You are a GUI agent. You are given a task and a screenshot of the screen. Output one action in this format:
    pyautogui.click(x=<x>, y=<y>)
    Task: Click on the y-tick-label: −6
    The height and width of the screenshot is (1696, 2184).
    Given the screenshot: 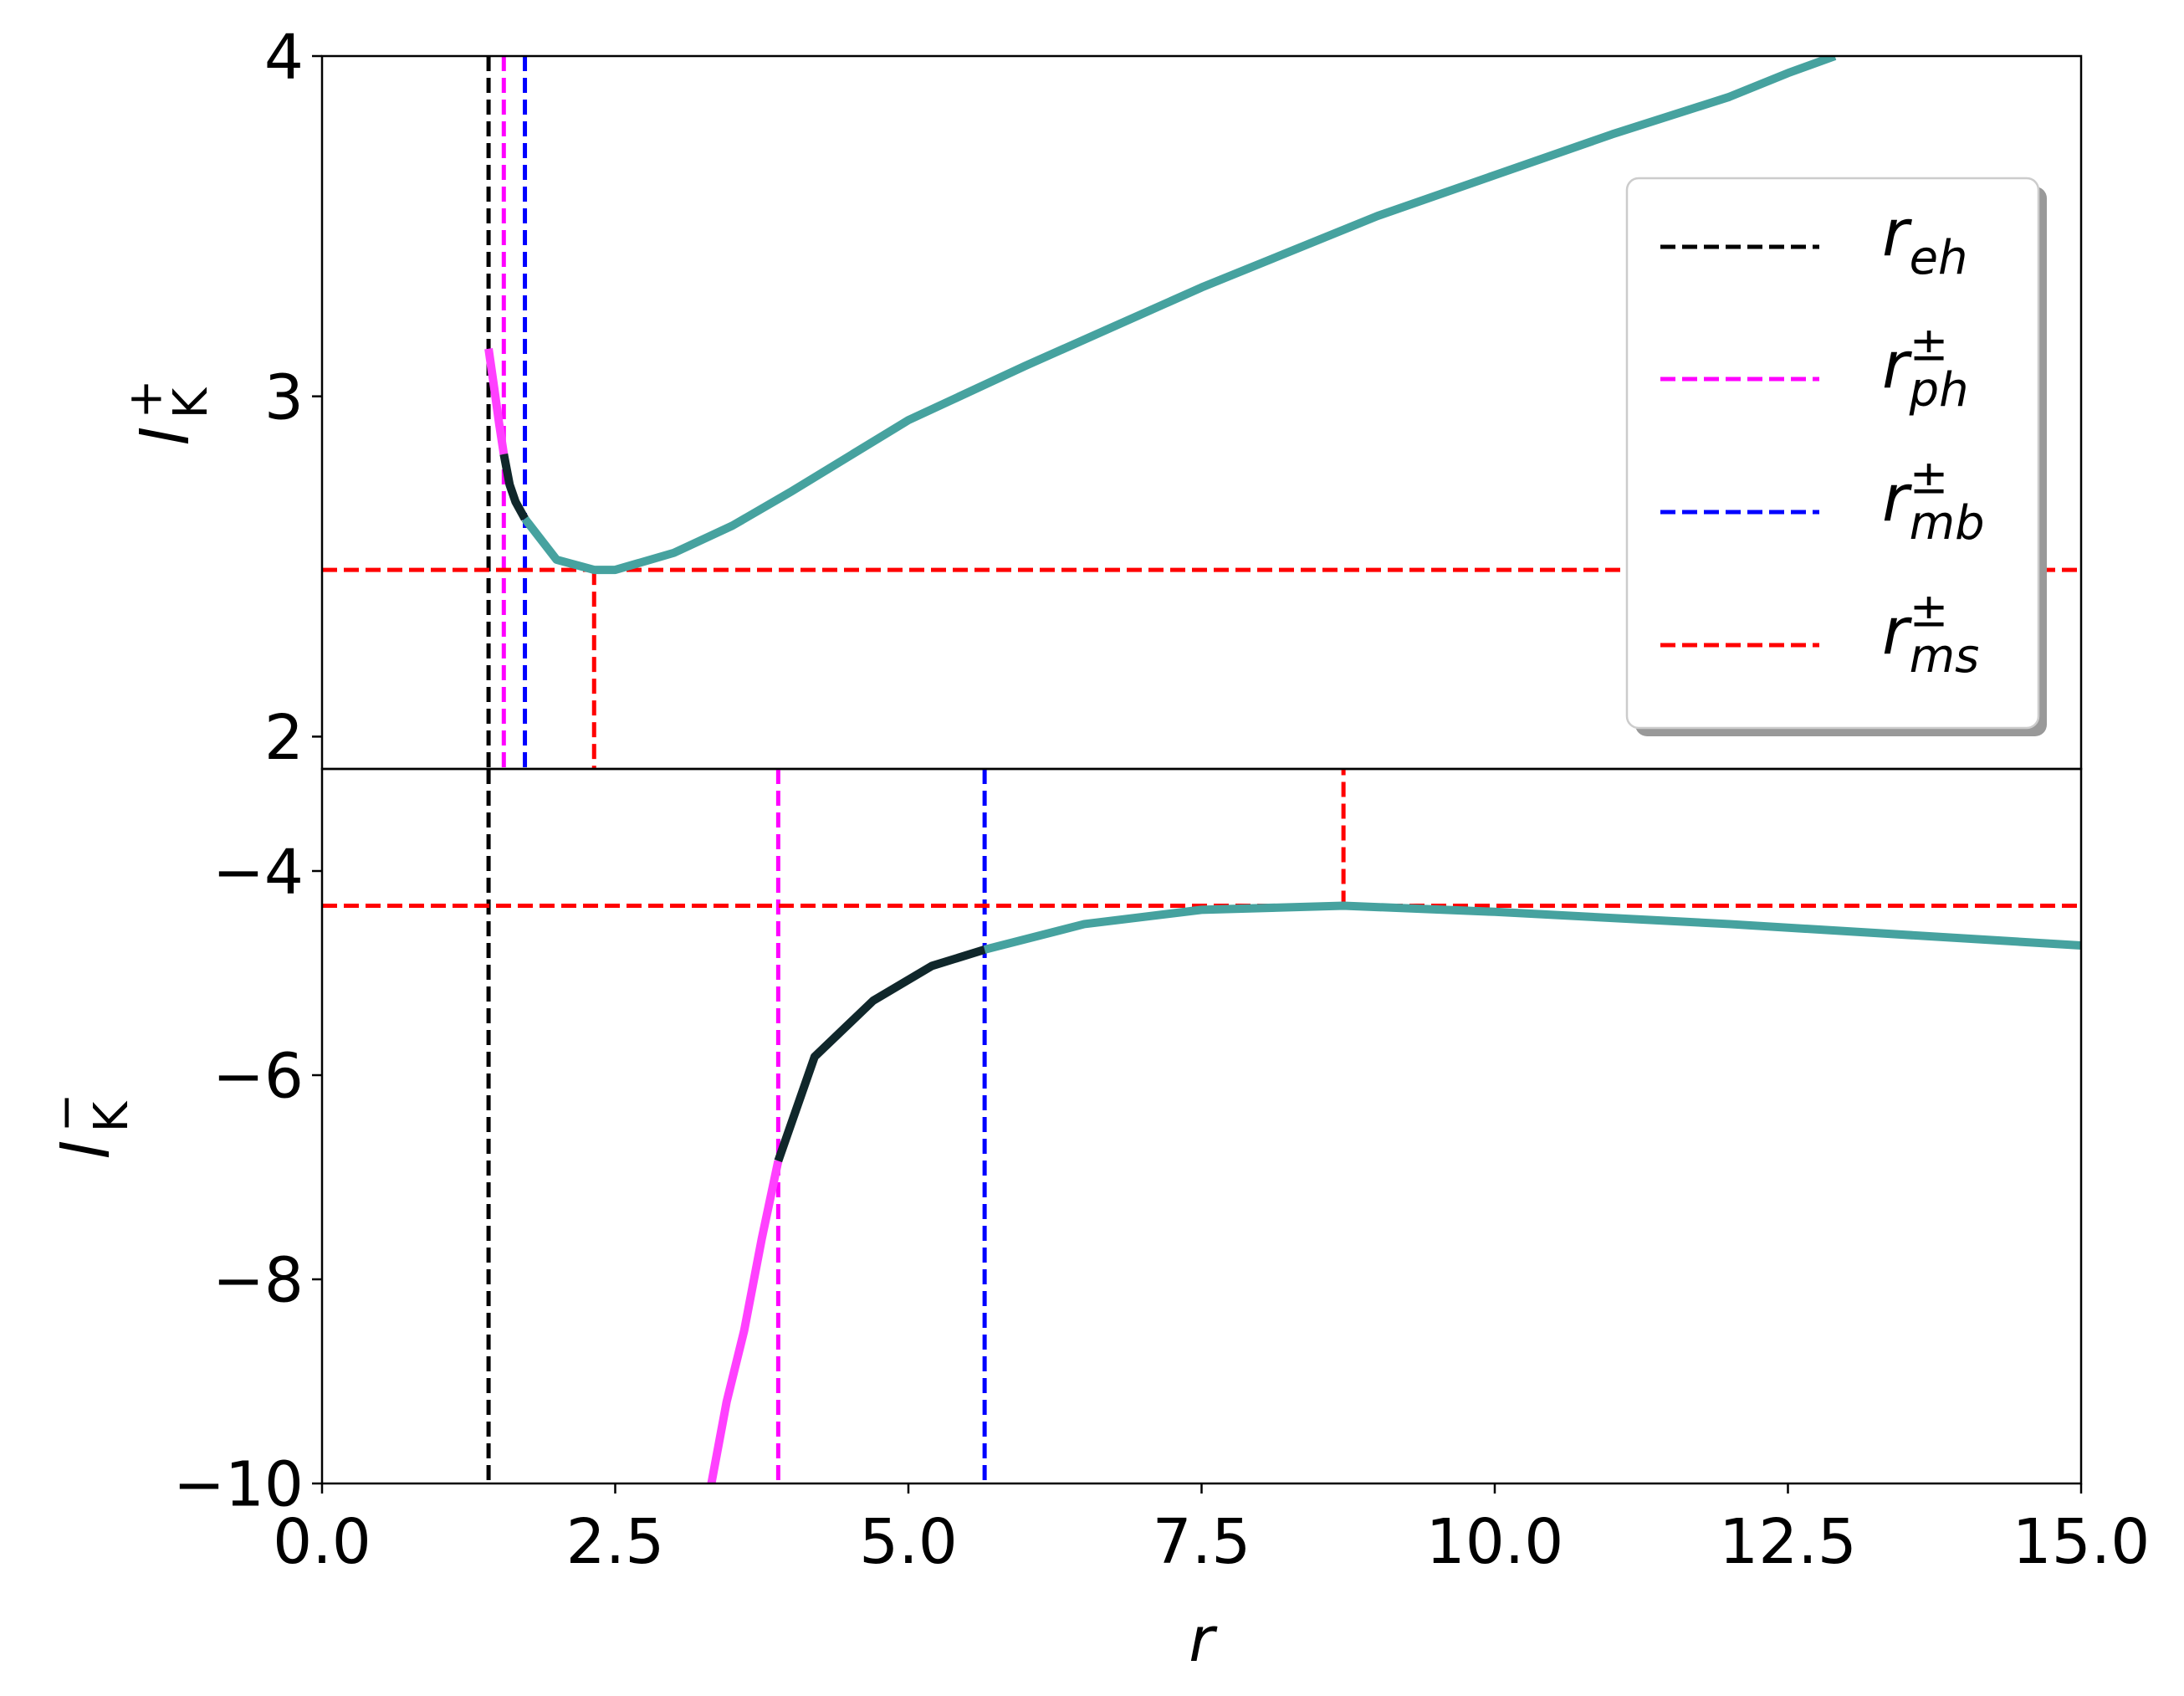 What is the action you would take?
    pyautogui.click(x=258, y=1077)
    